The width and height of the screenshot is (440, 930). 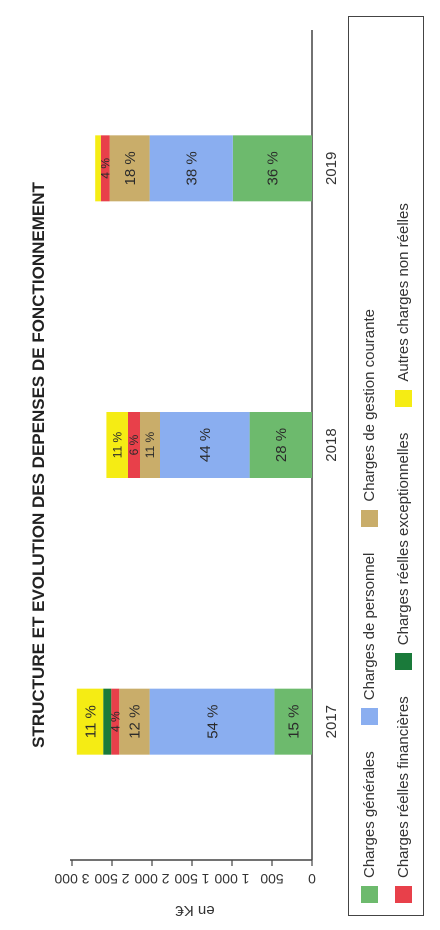 I want to click on data-label: 38 %, so click(x=191, y=168).